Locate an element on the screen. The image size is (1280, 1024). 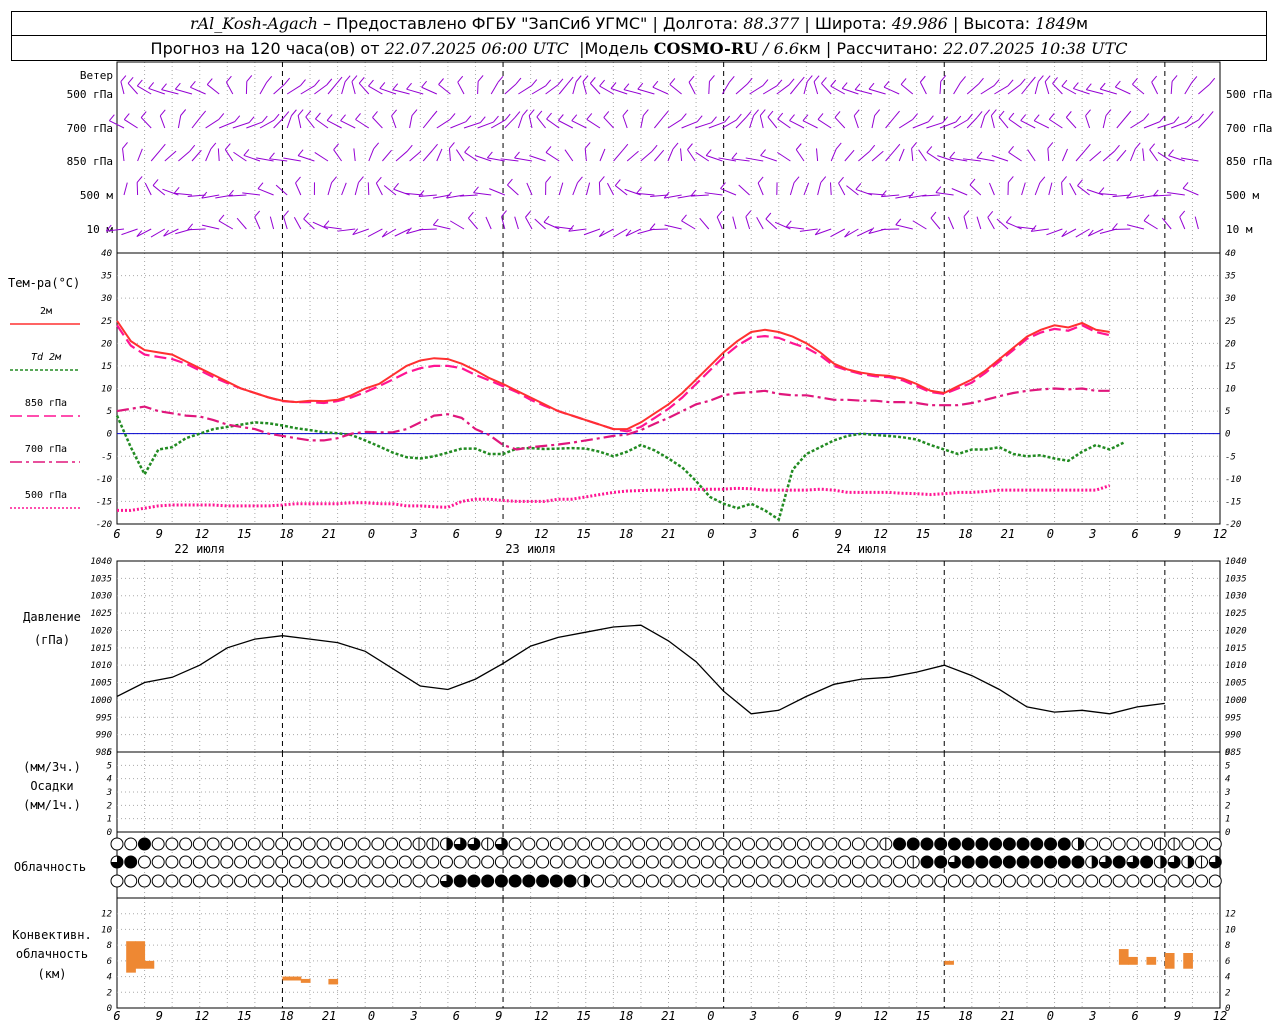
conv-x-tick: 12 is located at coordinates (202, 1016).